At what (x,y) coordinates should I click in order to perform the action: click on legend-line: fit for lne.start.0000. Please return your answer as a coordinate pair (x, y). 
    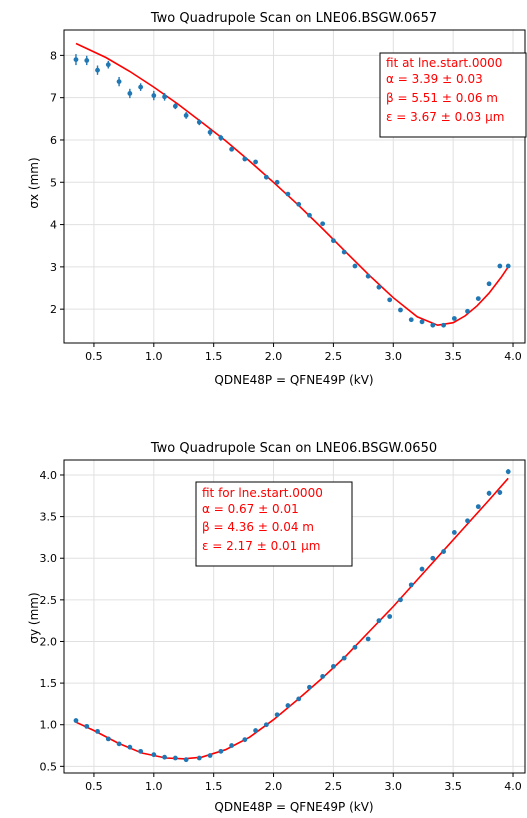
    Looking at the image, I should click on (262, 493).